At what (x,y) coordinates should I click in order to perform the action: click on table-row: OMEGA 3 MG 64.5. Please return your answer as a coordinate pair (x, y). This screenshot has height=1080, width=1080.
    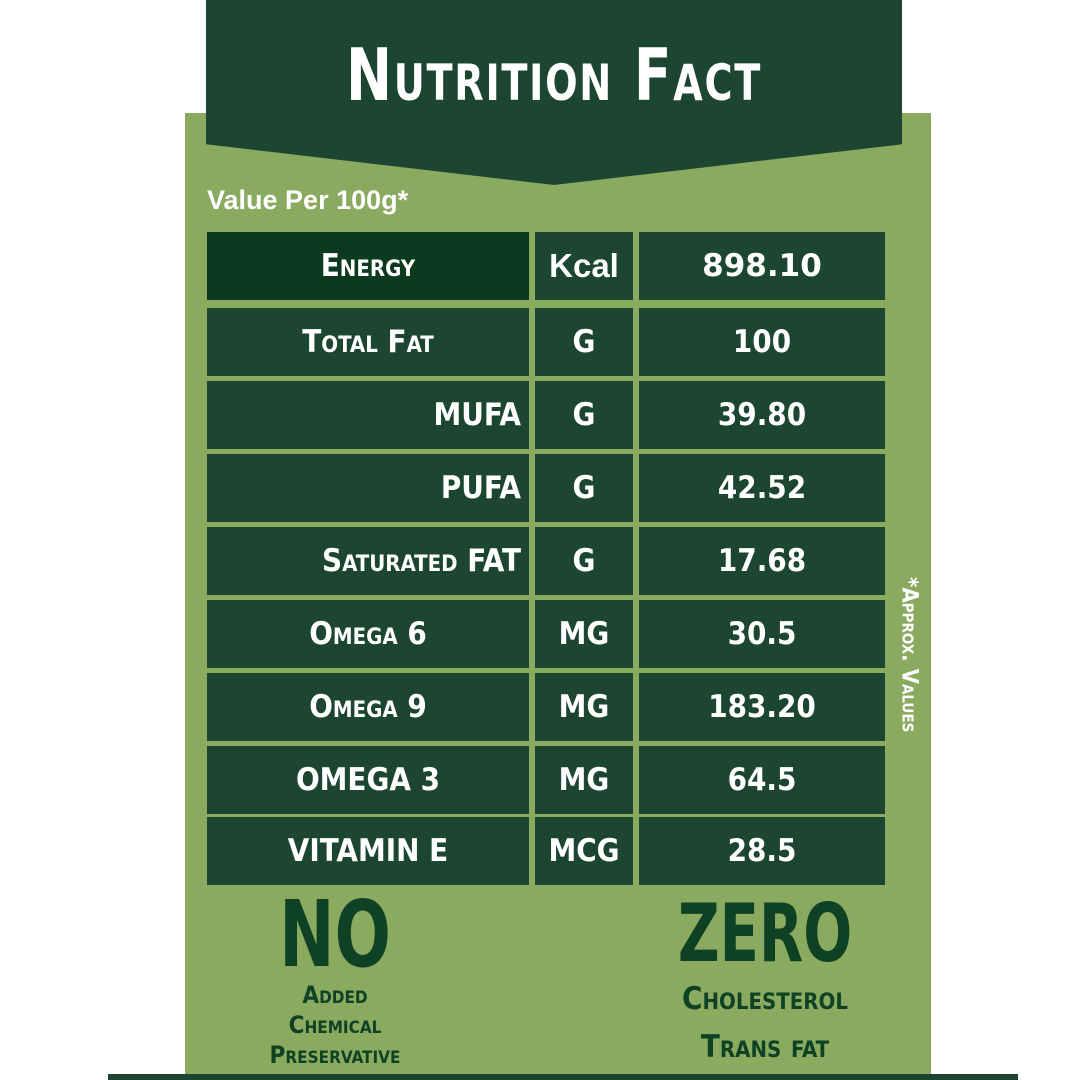
    Looking at the image, I should click on (546, 780).